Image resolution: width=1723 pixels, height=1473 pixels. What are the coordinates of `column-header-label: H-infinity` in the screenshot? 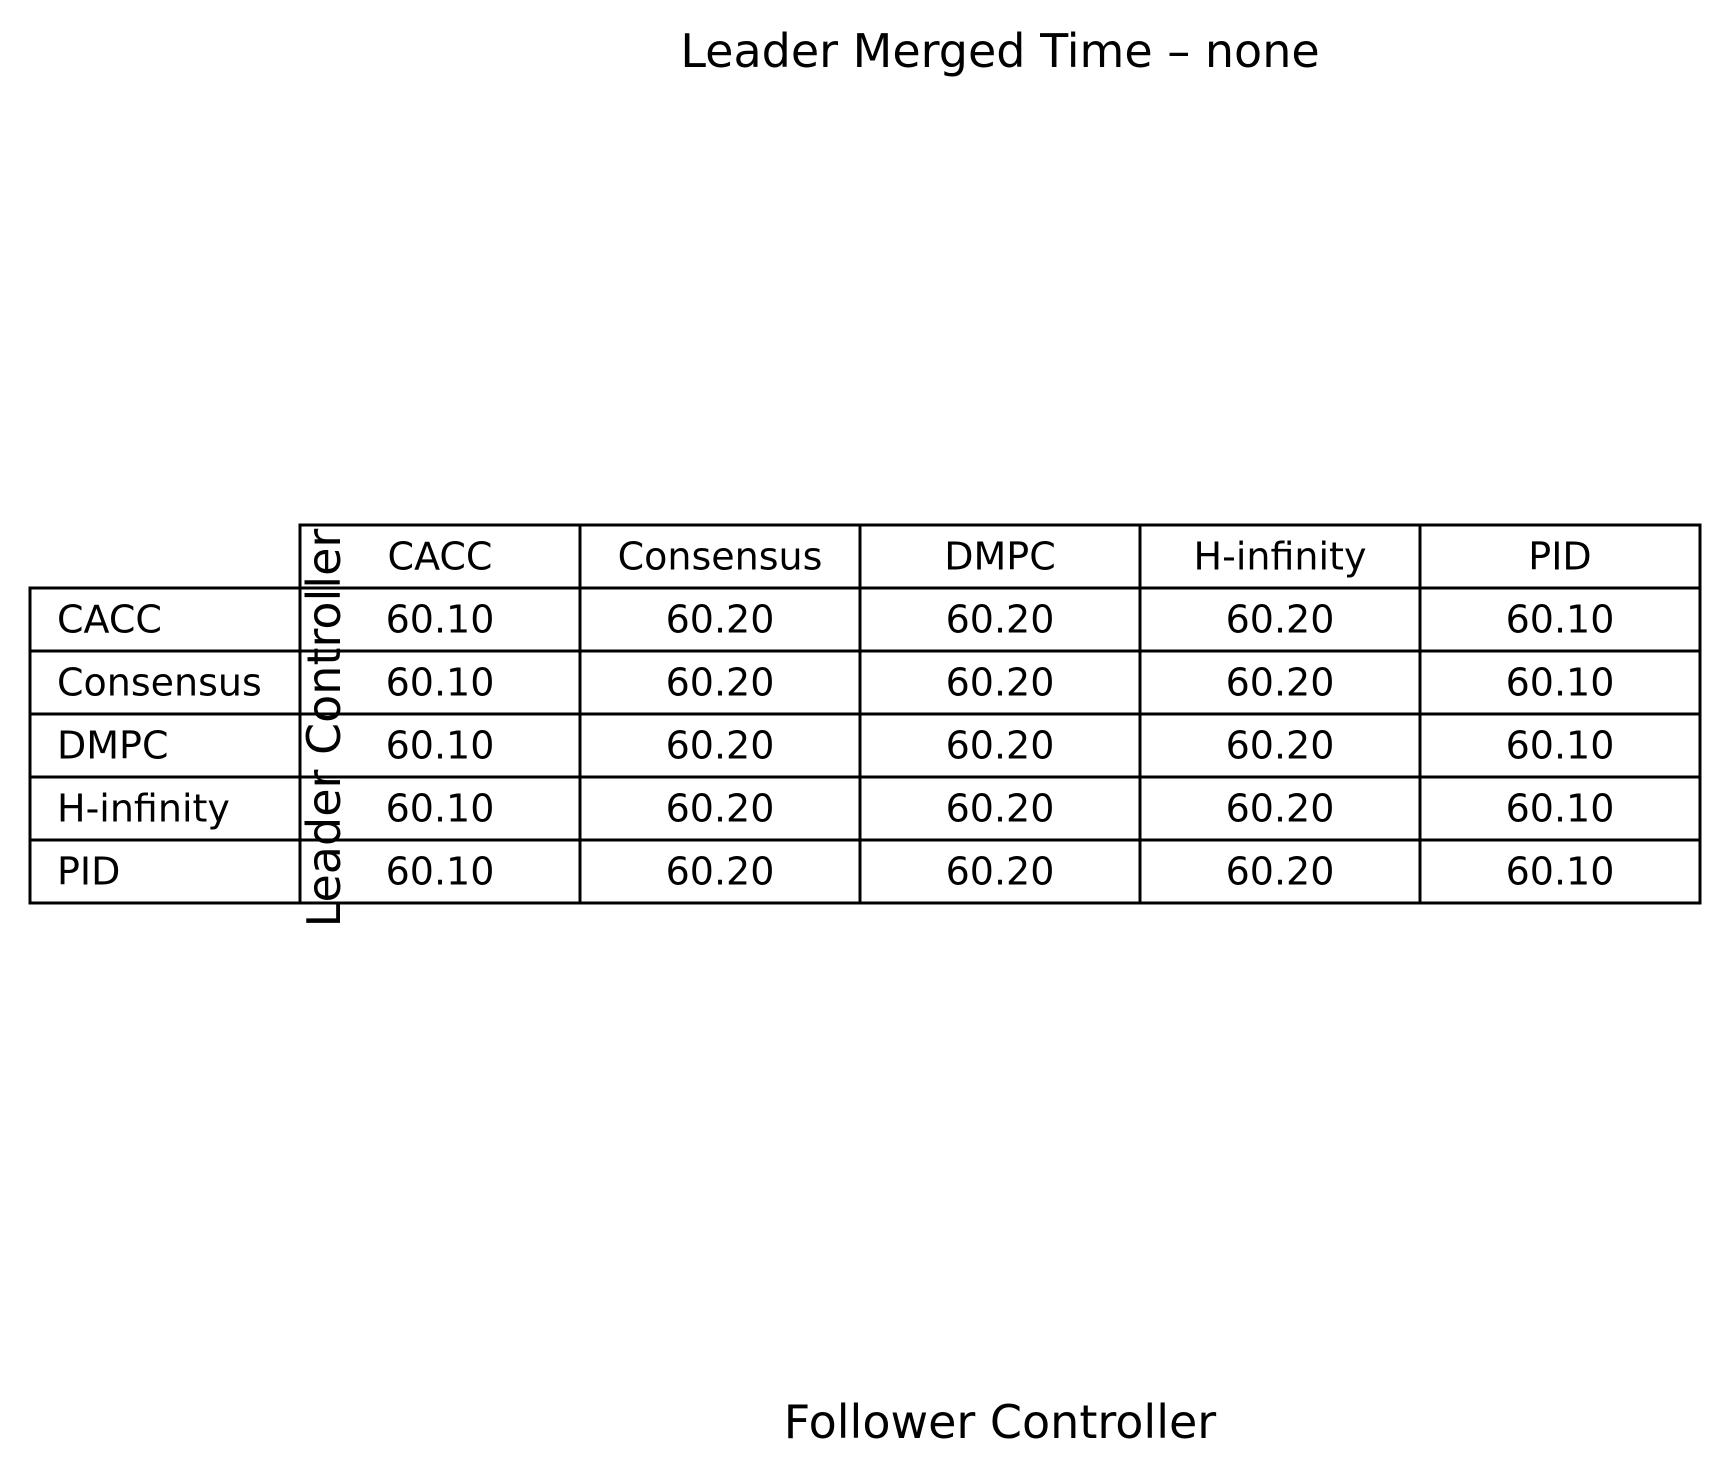 It's located at (1280, 557).